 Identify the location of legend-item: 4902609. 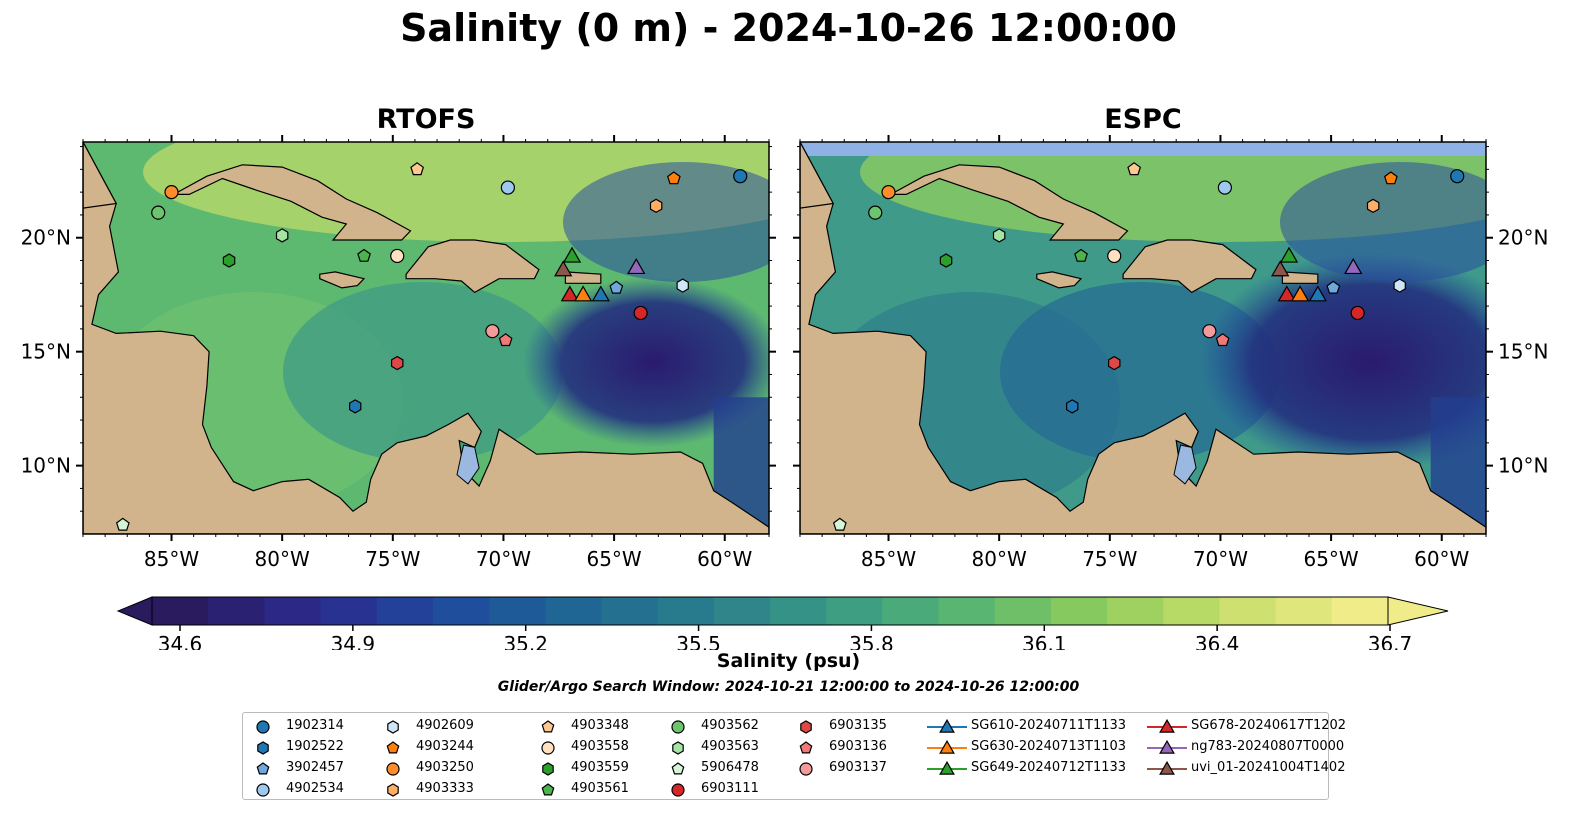
(485, 727).